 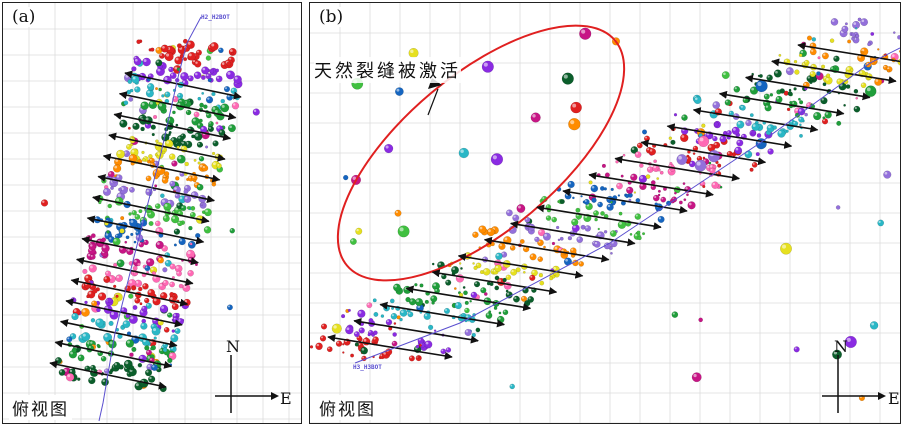 I want to click on fracture-half-length-arrow, so click(x=703, y=152).